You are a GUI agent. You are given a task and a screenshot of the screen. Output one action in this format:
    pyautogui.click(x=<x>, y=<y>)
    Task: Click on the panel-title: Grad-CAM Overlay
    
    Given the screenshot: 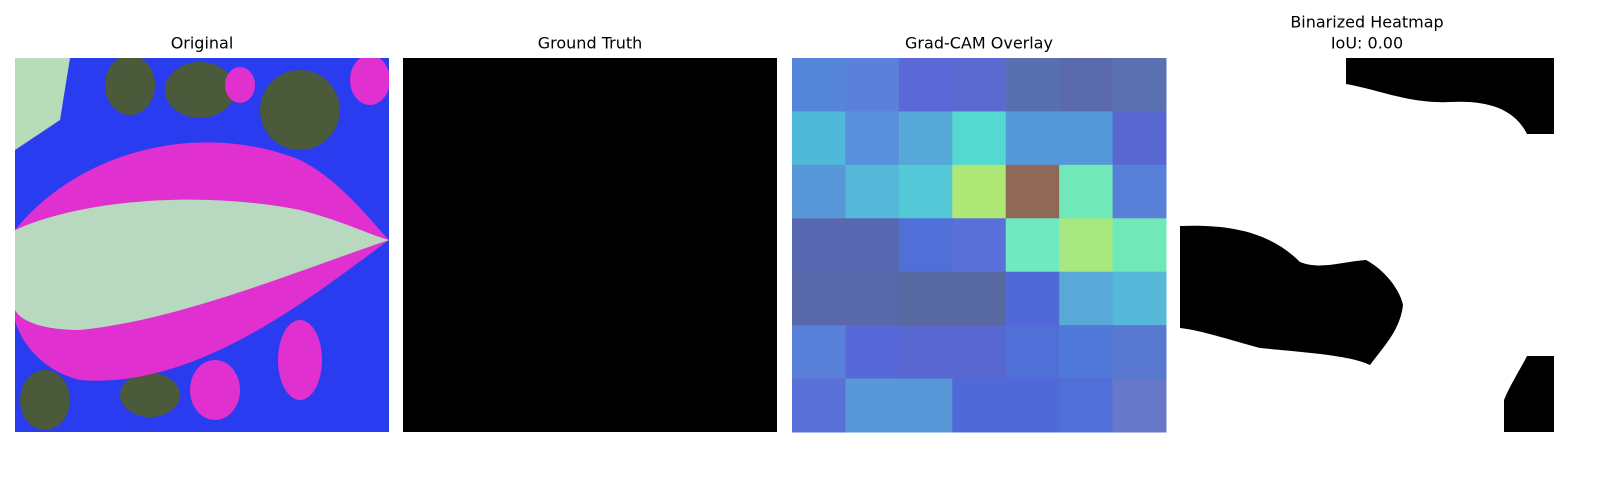 What is the action you would take?
    pyautogui.click(x=979, y=43)
    